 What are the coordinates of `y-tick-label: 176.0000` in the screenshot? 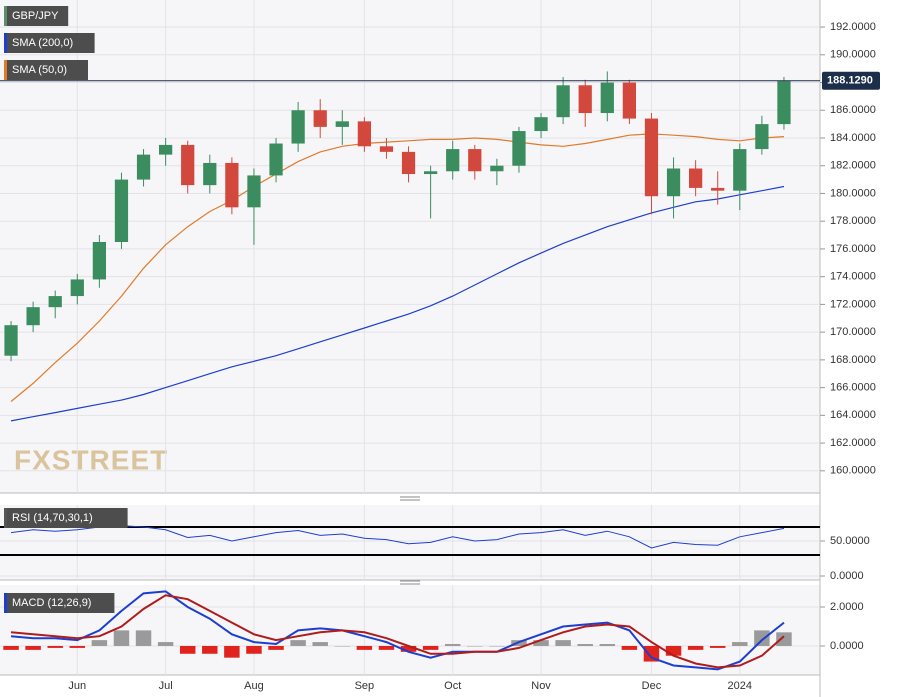 It's located at (853, 249).